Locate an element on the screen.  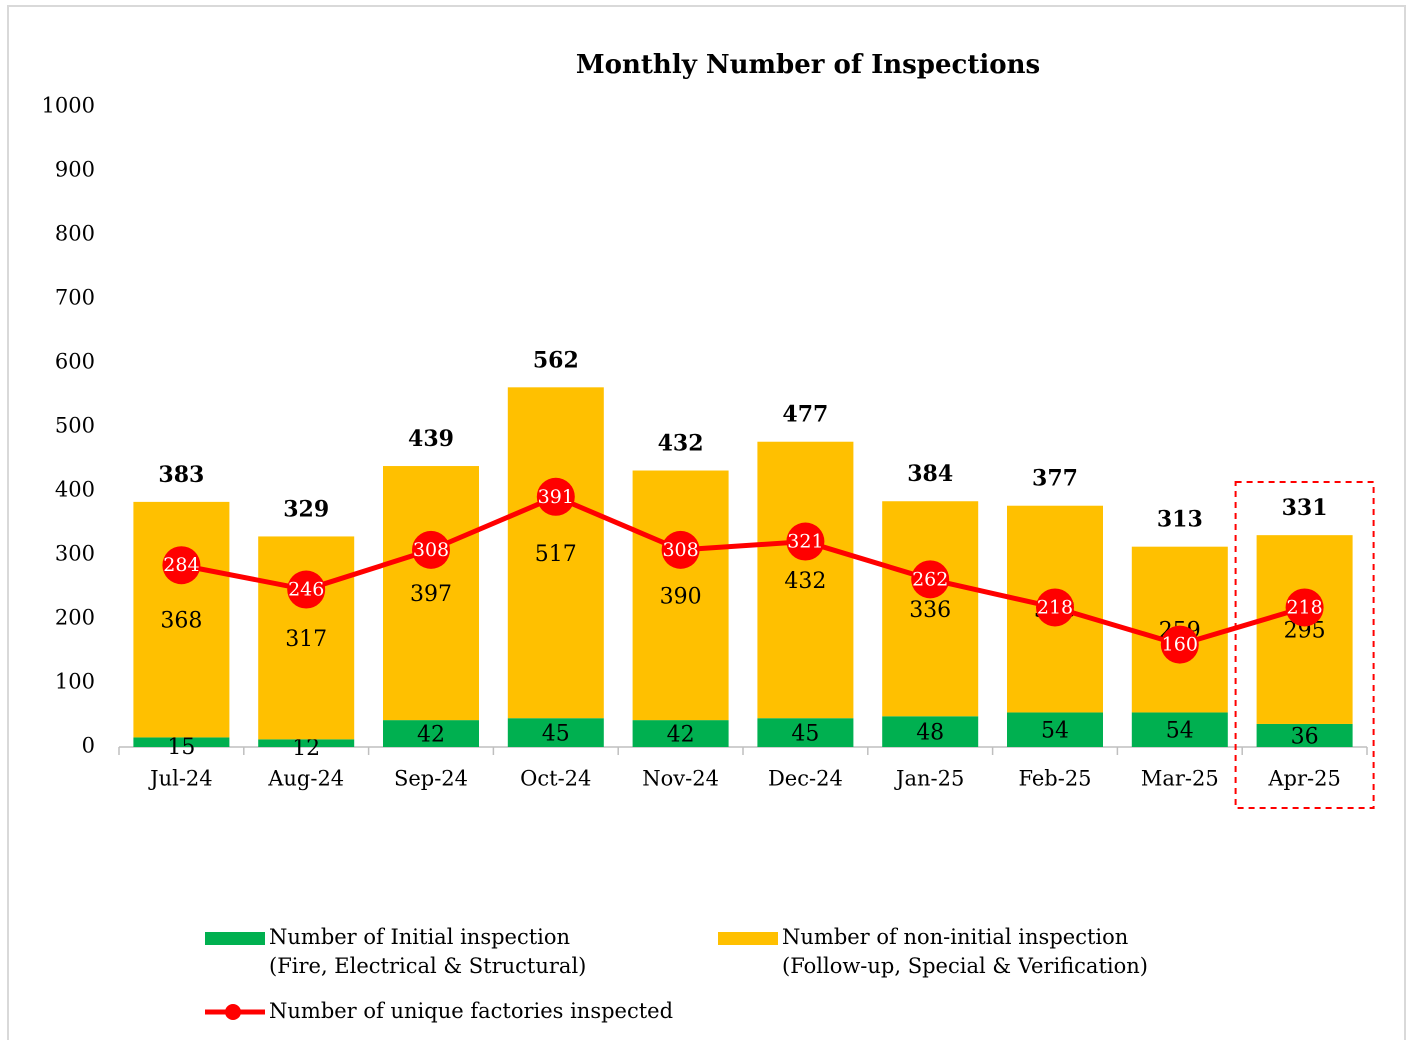
line-label: 246 is located at coordinates (306, 590).